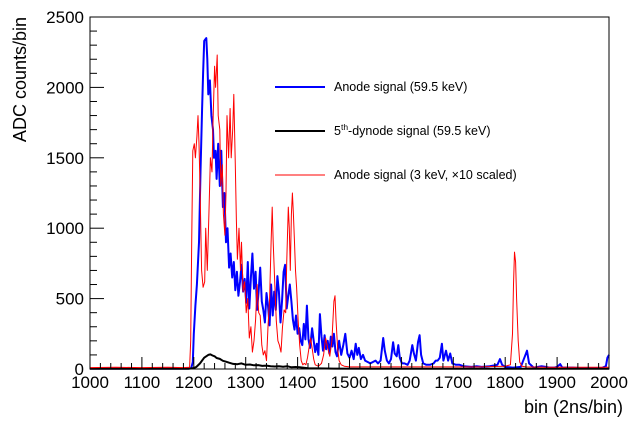 This screenshot has width=630, height=421. Describe the element at coordinates (142, 382) in the screenshot. I see `x-tick-label: 1100` at that location.